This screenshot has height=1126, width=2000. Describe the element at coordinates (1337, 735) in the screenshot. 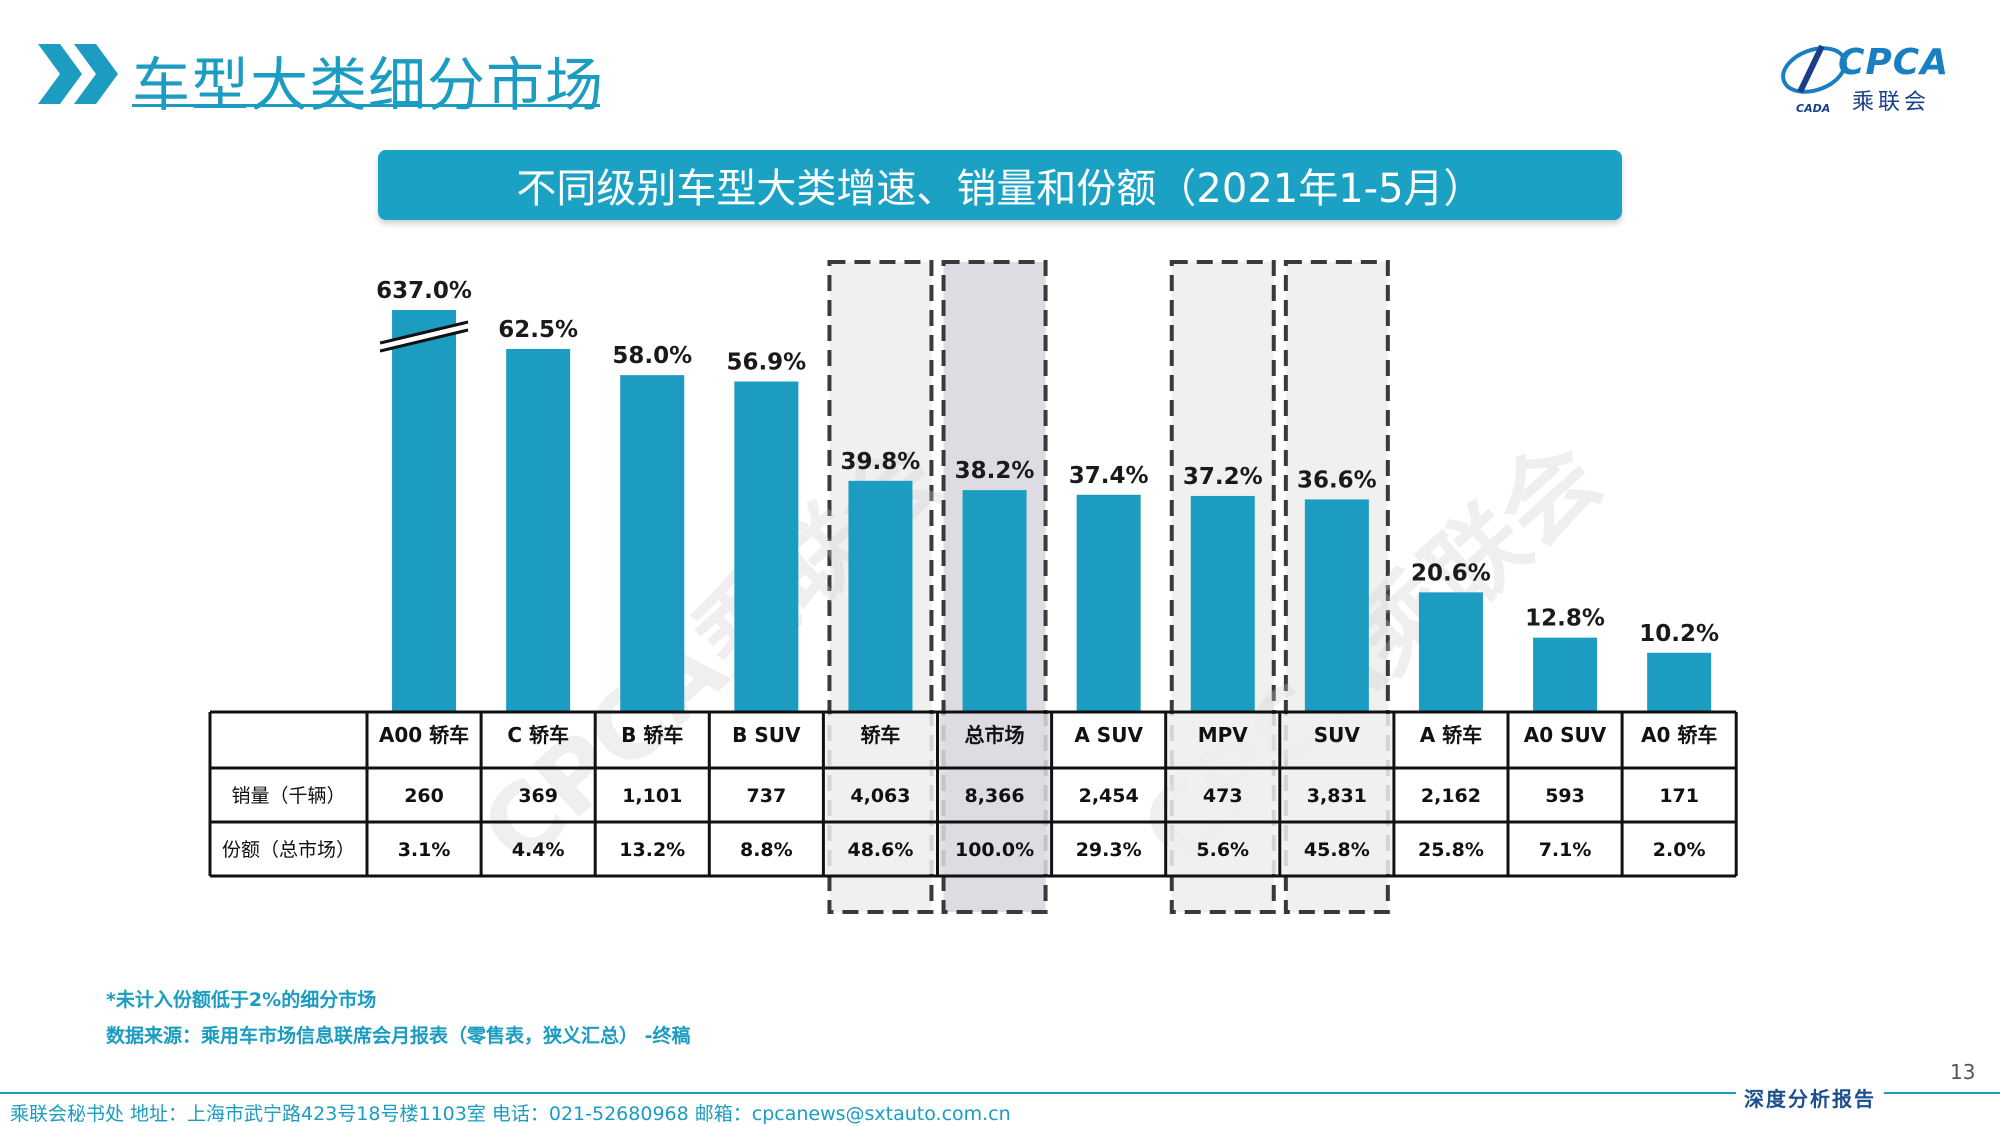

I see `category-label-9: SUV` at that location.